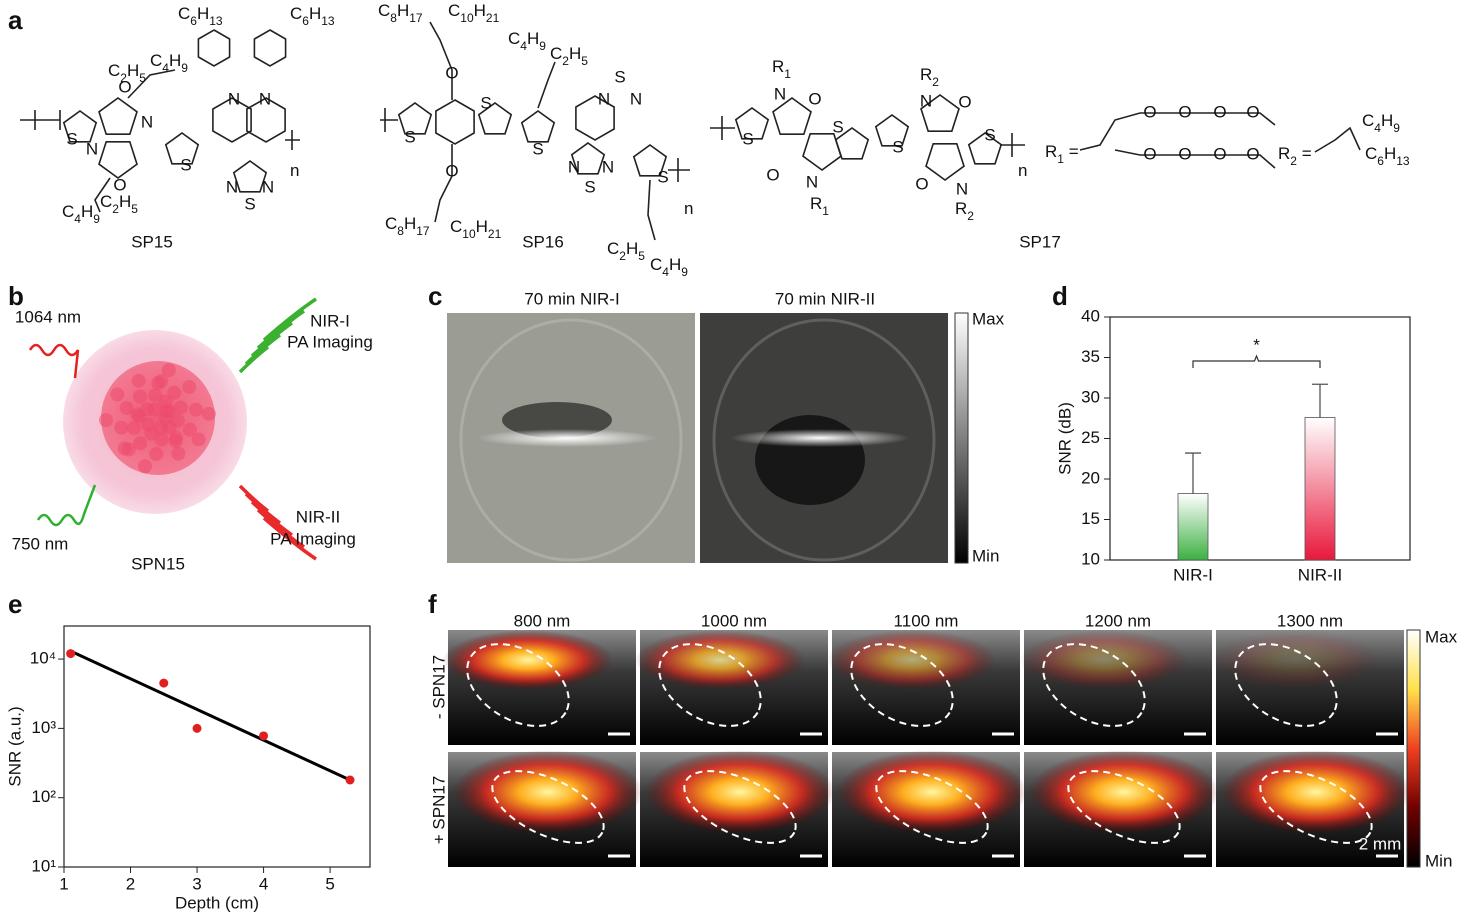 The height and width of the screenshot is (919, 1465). I want to click on x-tick-label: NIR-I, so click(1193, 574).